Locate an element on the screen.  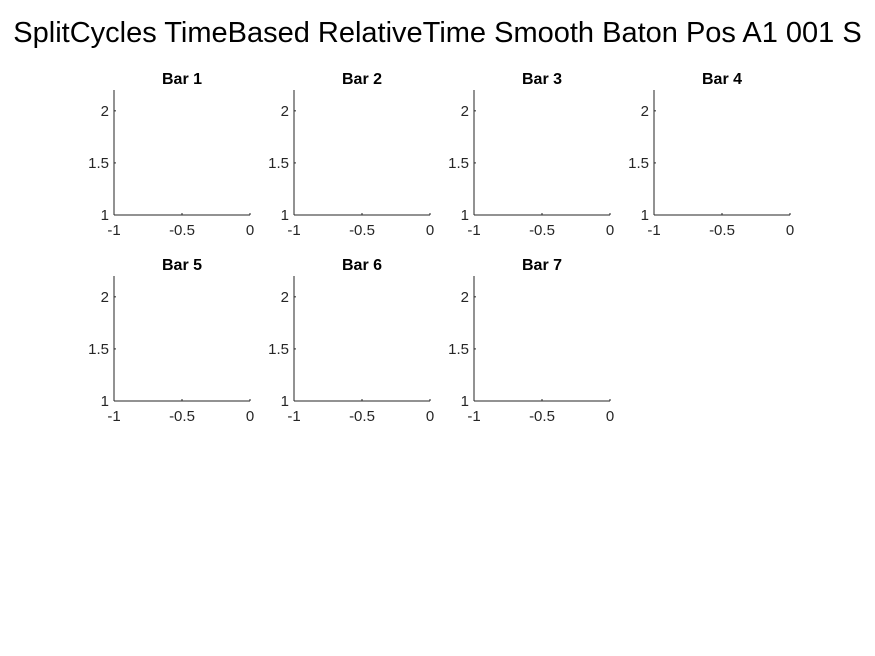
subplot-title: Bar 1 is located at coordinates (182, 79).